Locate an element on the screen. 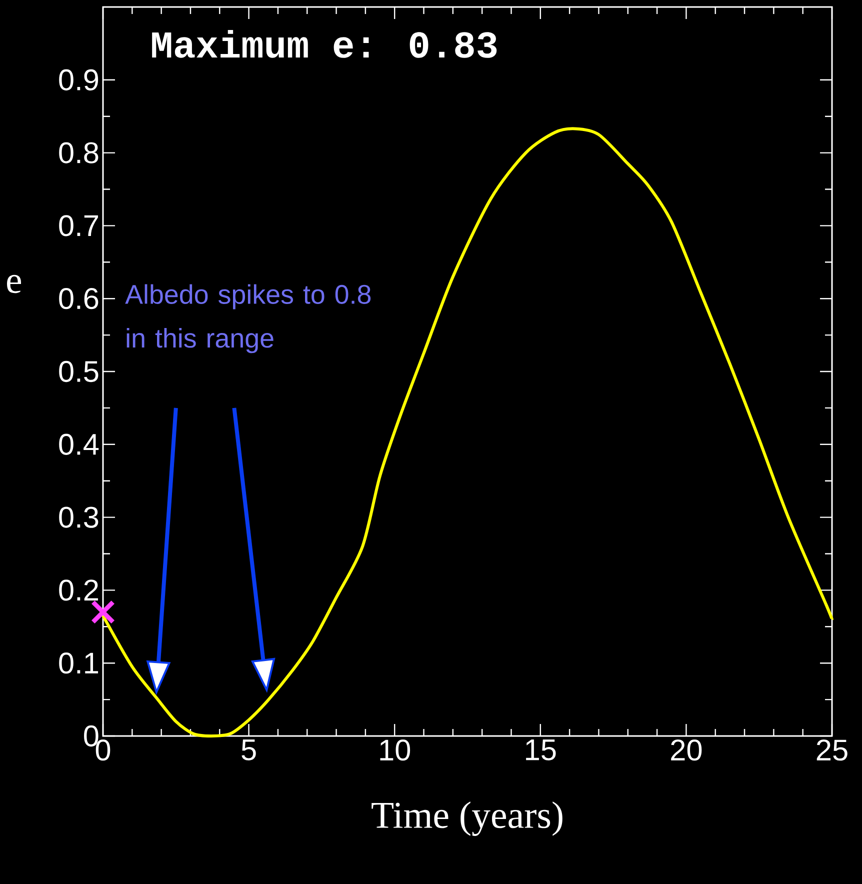 The height and width of the screenshot is (884, 862). chart-title: Maximum e: 0.83 is located at coordinates (324, 44).